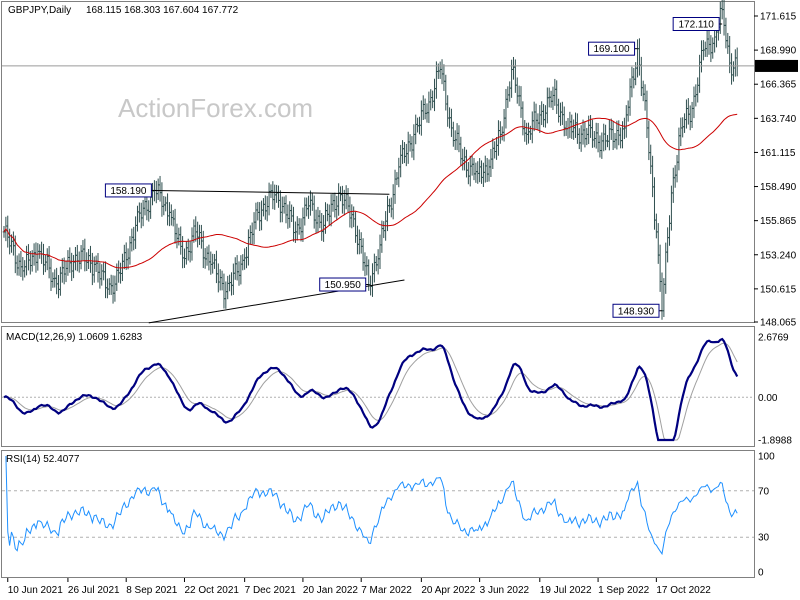  What do you see at coordinates (448, 590) in the screenshot?
I see `x-tick-label: 20 Apr 2022` at bounding box center [448, 590].